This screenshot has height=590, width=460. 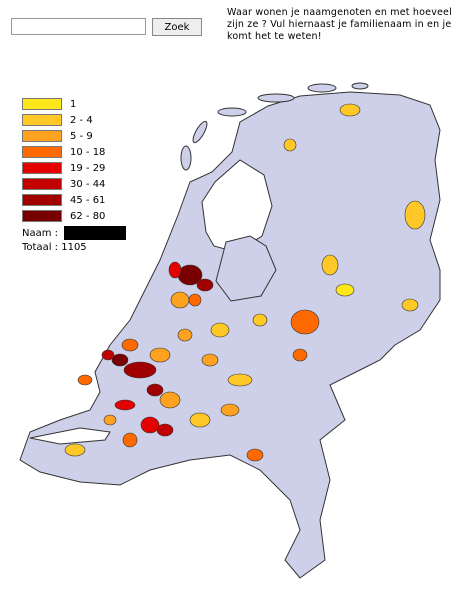 I want to click on legend-row: 5 - 9, so click(x=63, y=136).